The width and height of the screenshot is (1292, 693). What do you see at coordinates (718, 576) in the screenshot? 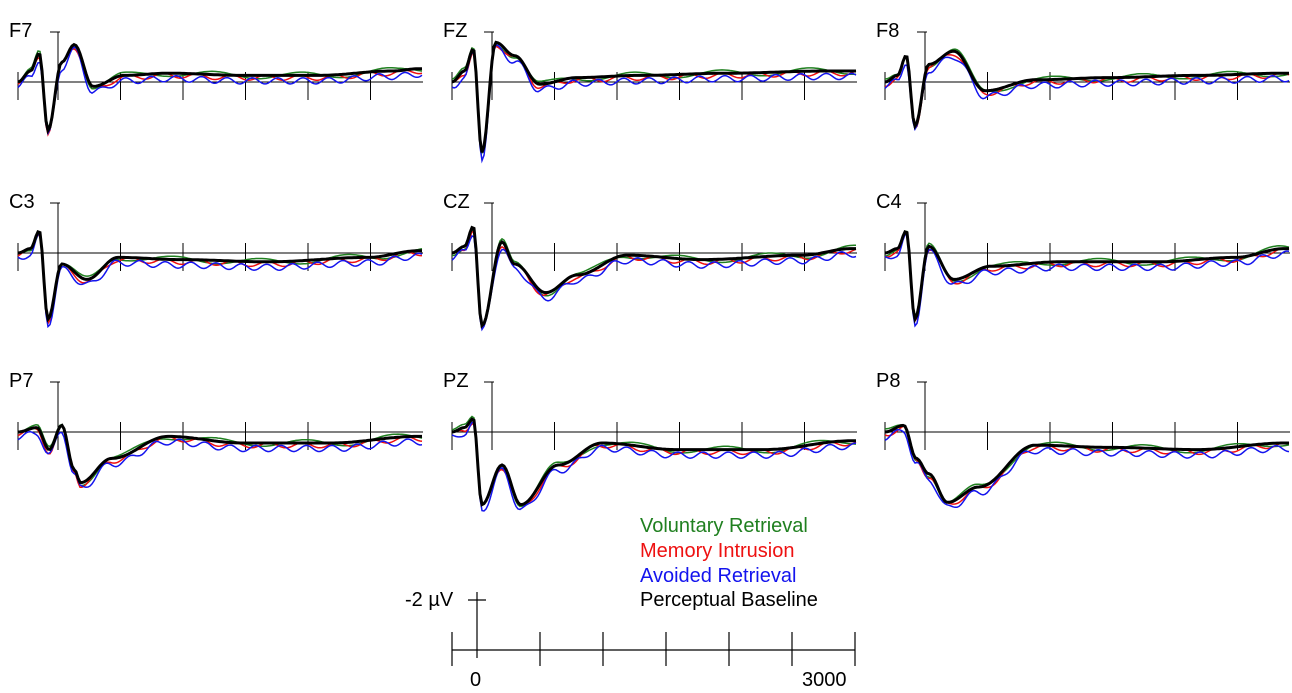
I see `legend-avoided-retrieval: Avoided Retrieval` at bounding box center [718, 576].